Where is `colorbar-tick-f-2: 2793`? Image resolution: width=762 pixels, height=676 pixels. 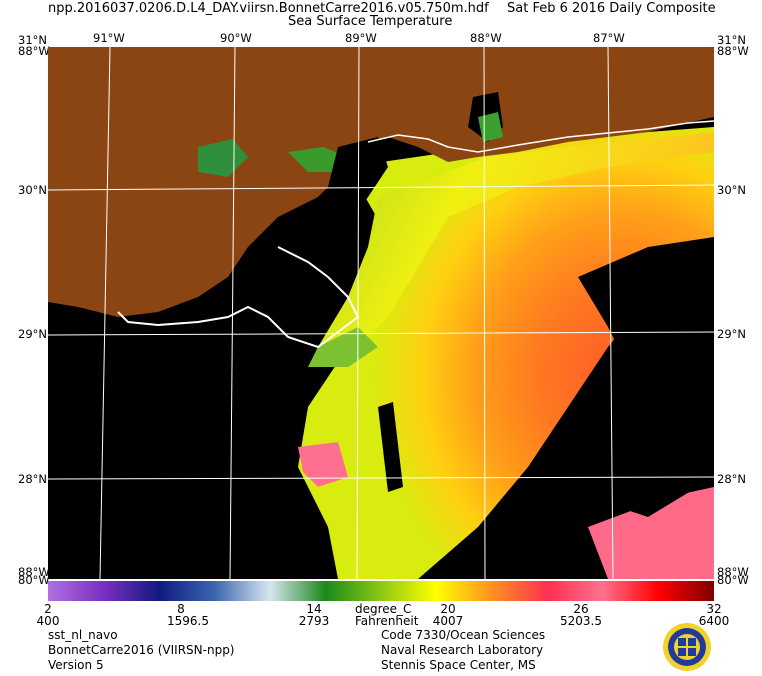 colorbar-tick-f-2: 2793 is located at coordinates (314, 621).